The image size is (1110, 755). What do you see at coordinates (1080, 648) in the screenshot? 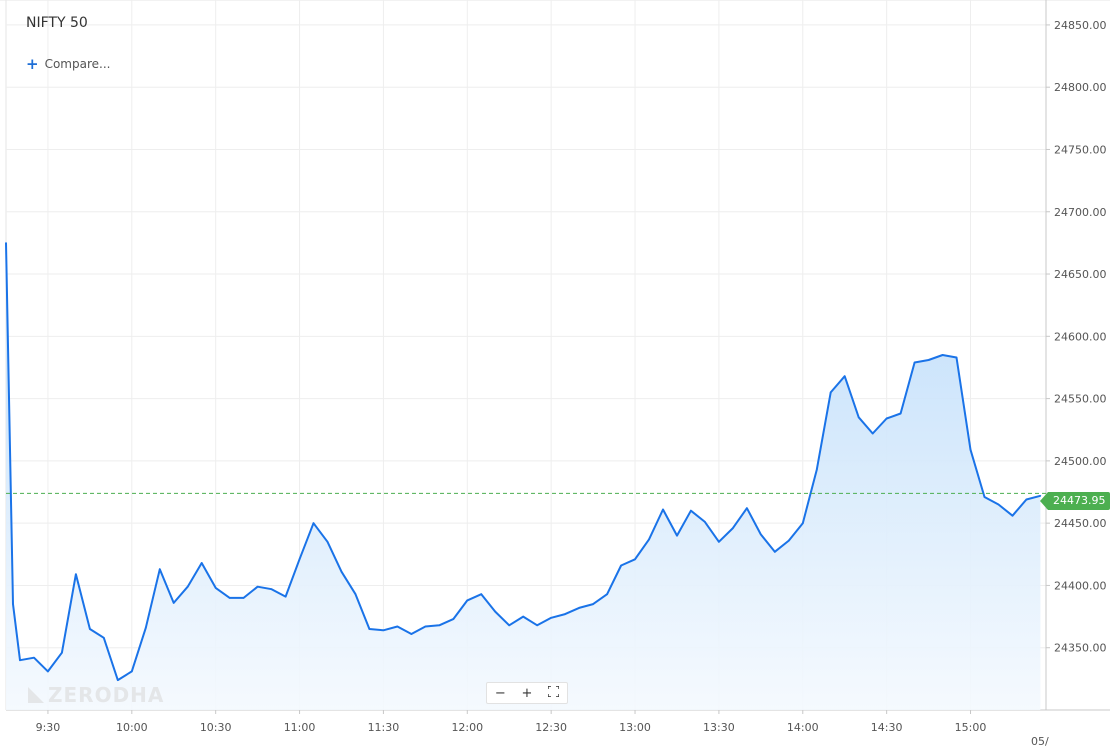
I see `y-tick-label: 24350.00` at bounding box center [1080, 648].